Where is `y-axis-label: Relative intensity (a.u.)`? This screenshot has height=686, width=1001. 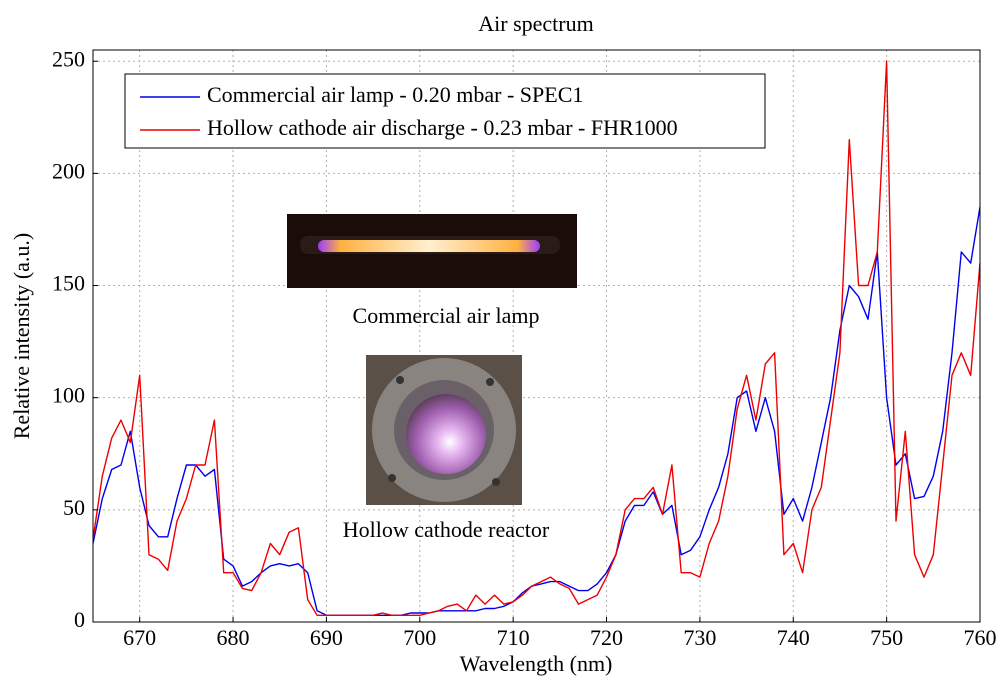 y-axis-label: Relative intensity (a.u.) is located at coordinates (21, 336).